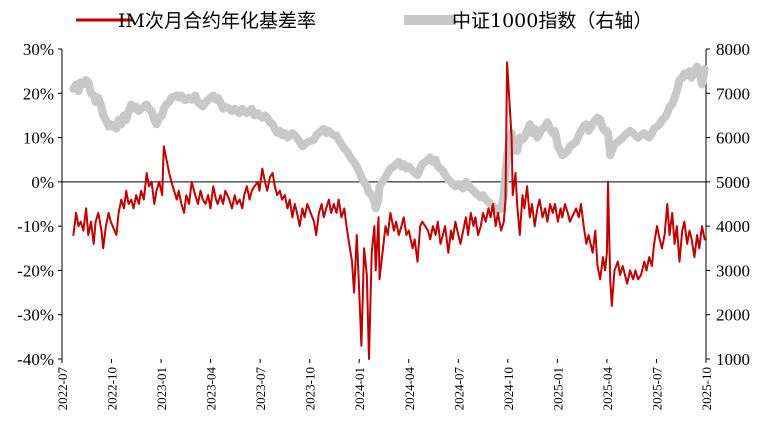 The width and height of the screenshot is (768, 427). I want to click on x-tick-label: 2024-10, so click(508, 388).